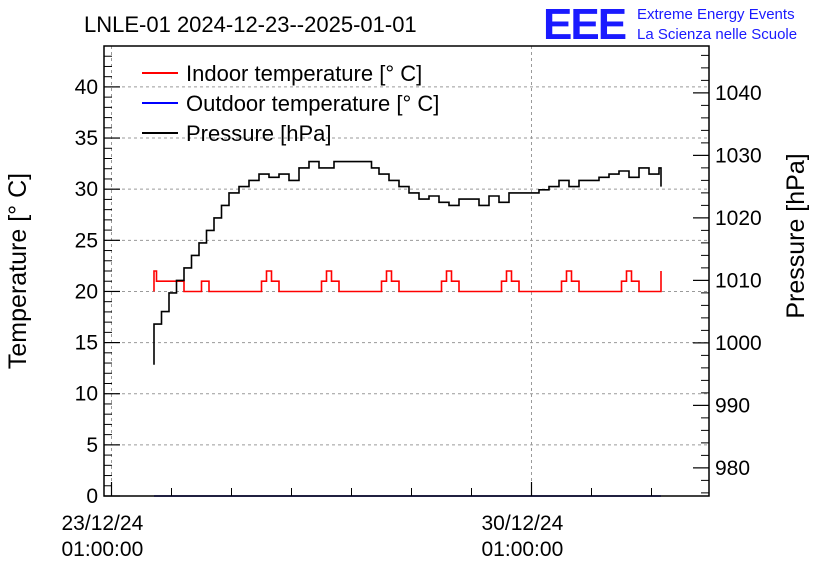 This screenshot has height=572, width=836. What do you see at coordinates (312, 103) in the screenshot?
I see `legend-entry: Outdoor temperature [° C]` at bounding box center [312, 103].